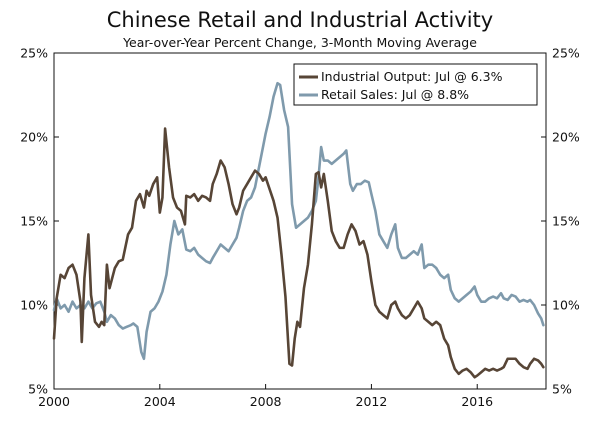  Describe the element at coordinates (395, 94) in the screenshot. I see `legend-label-retail-sales: Retail Sales: Jul @ 8.8%` at that location.